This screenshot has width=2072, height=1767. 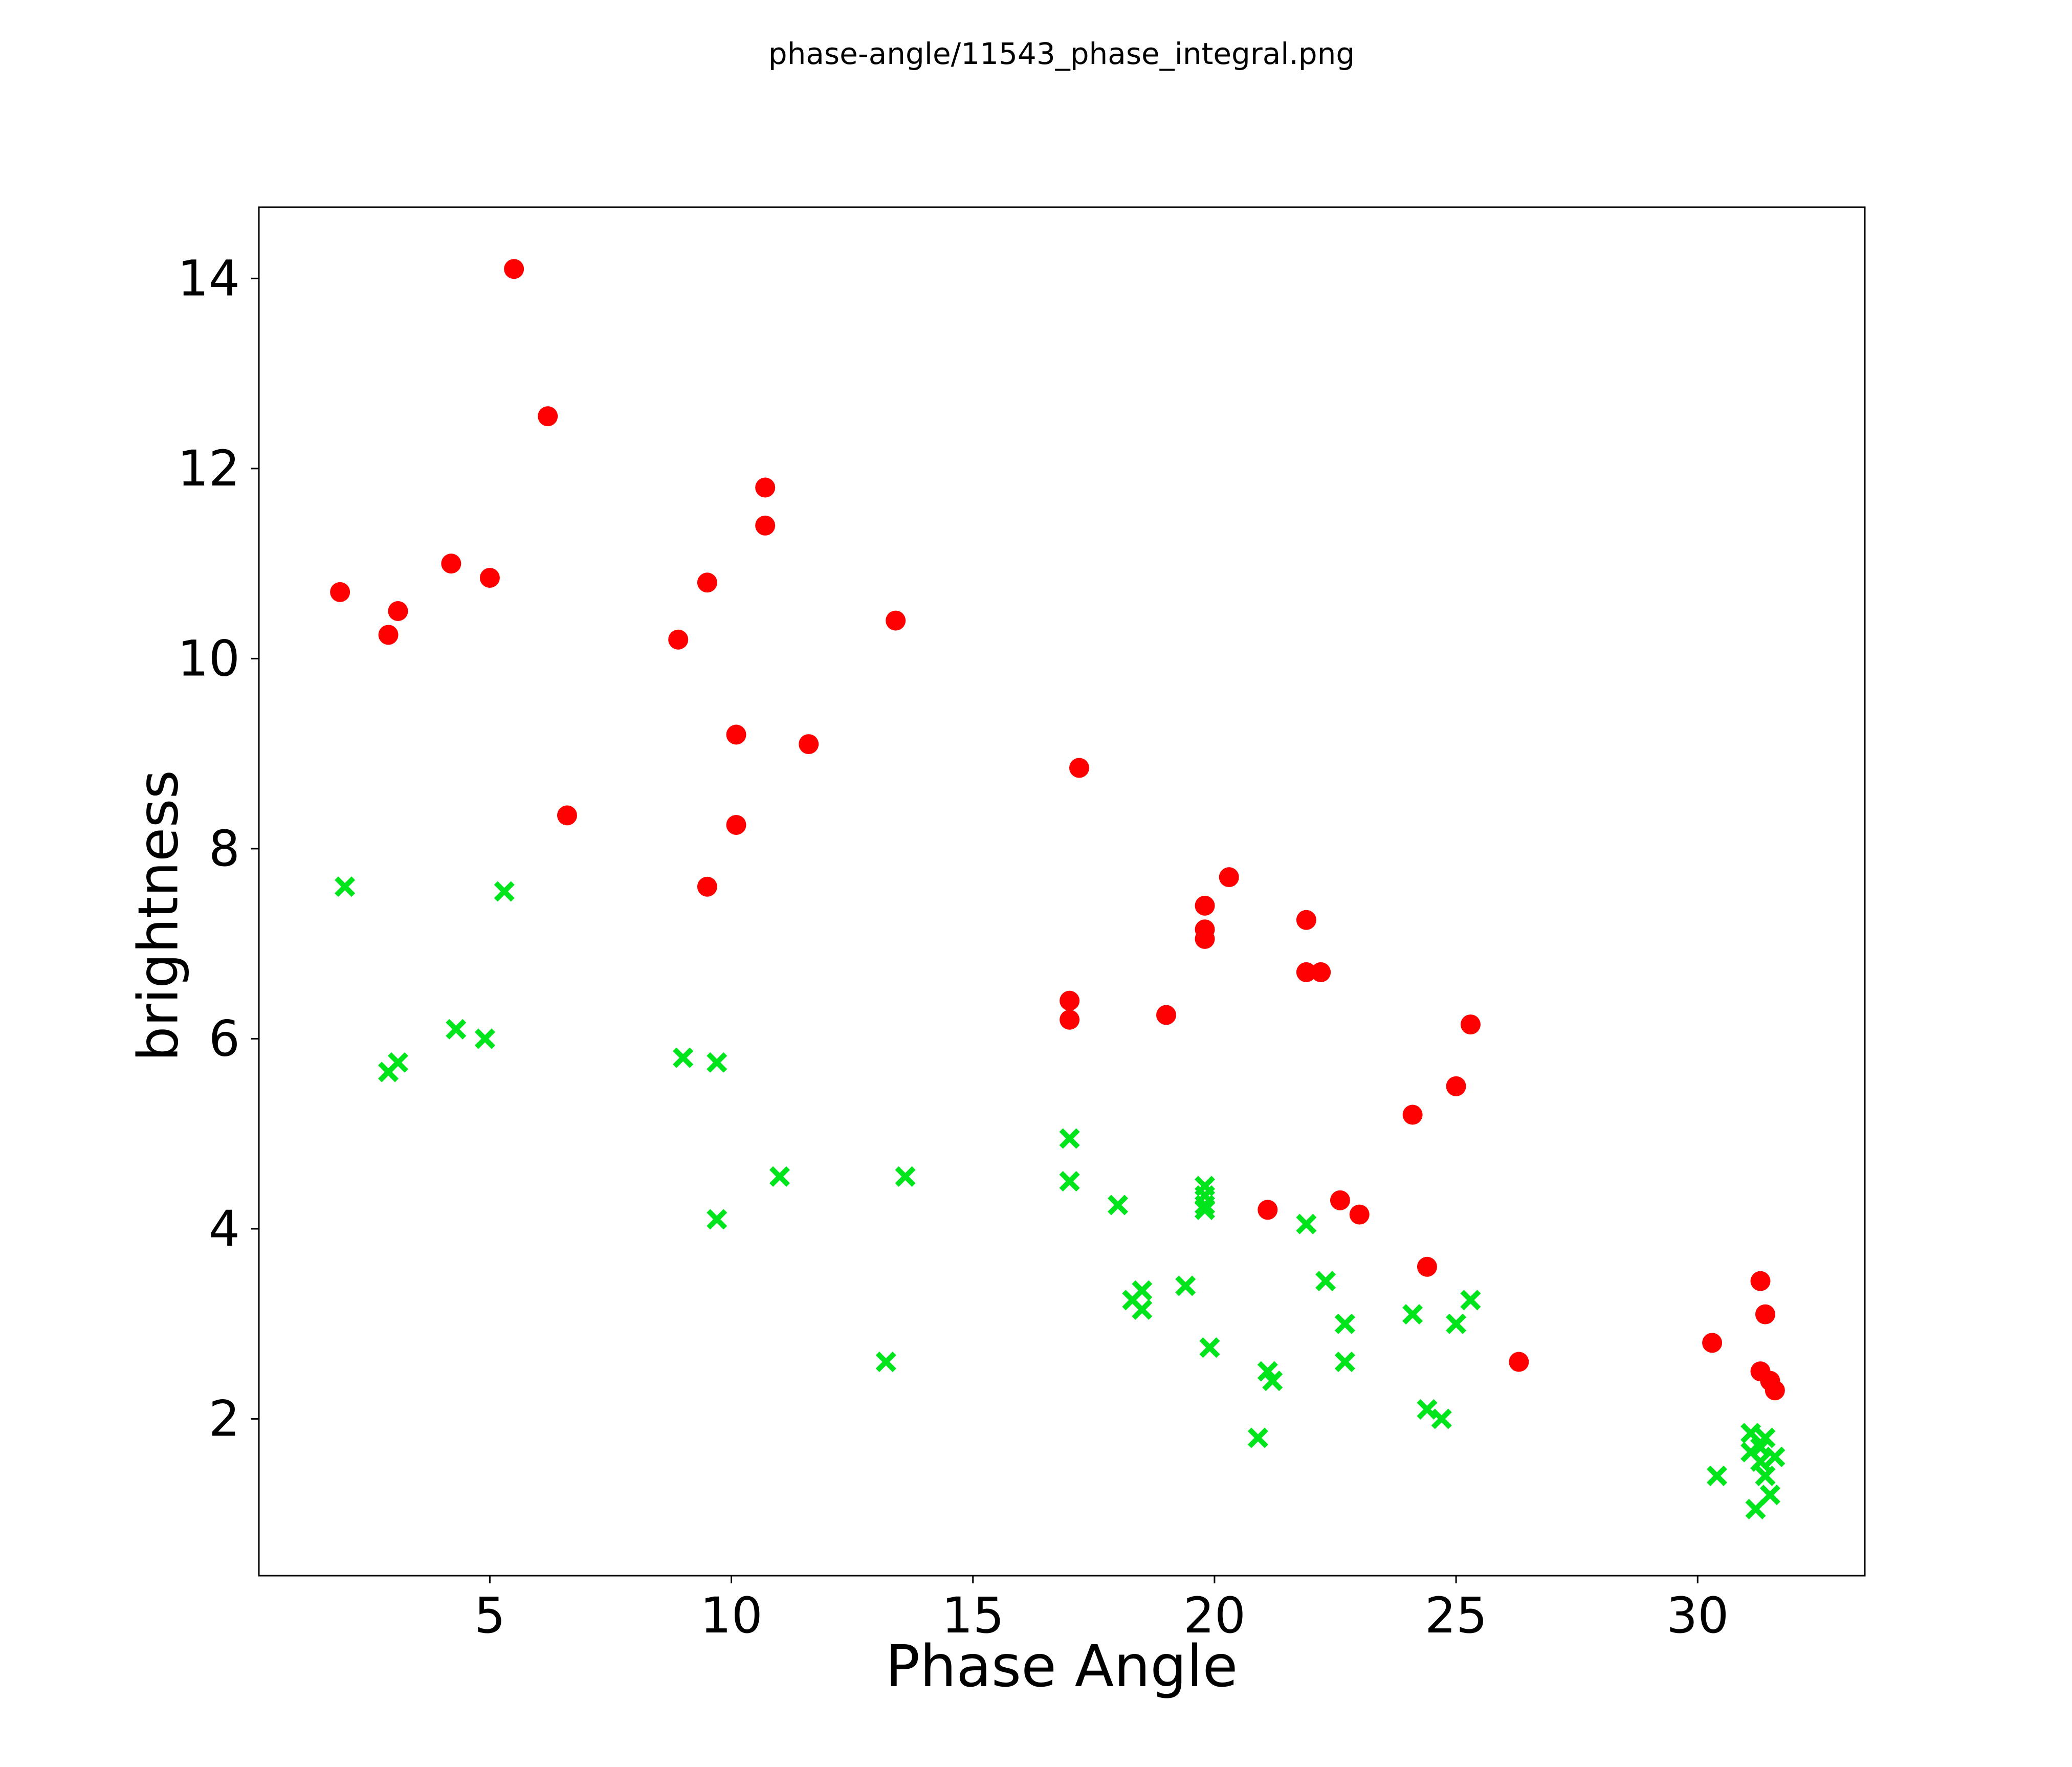 I want to click on y-axis-label: brightness, so click(x=158, y=916).